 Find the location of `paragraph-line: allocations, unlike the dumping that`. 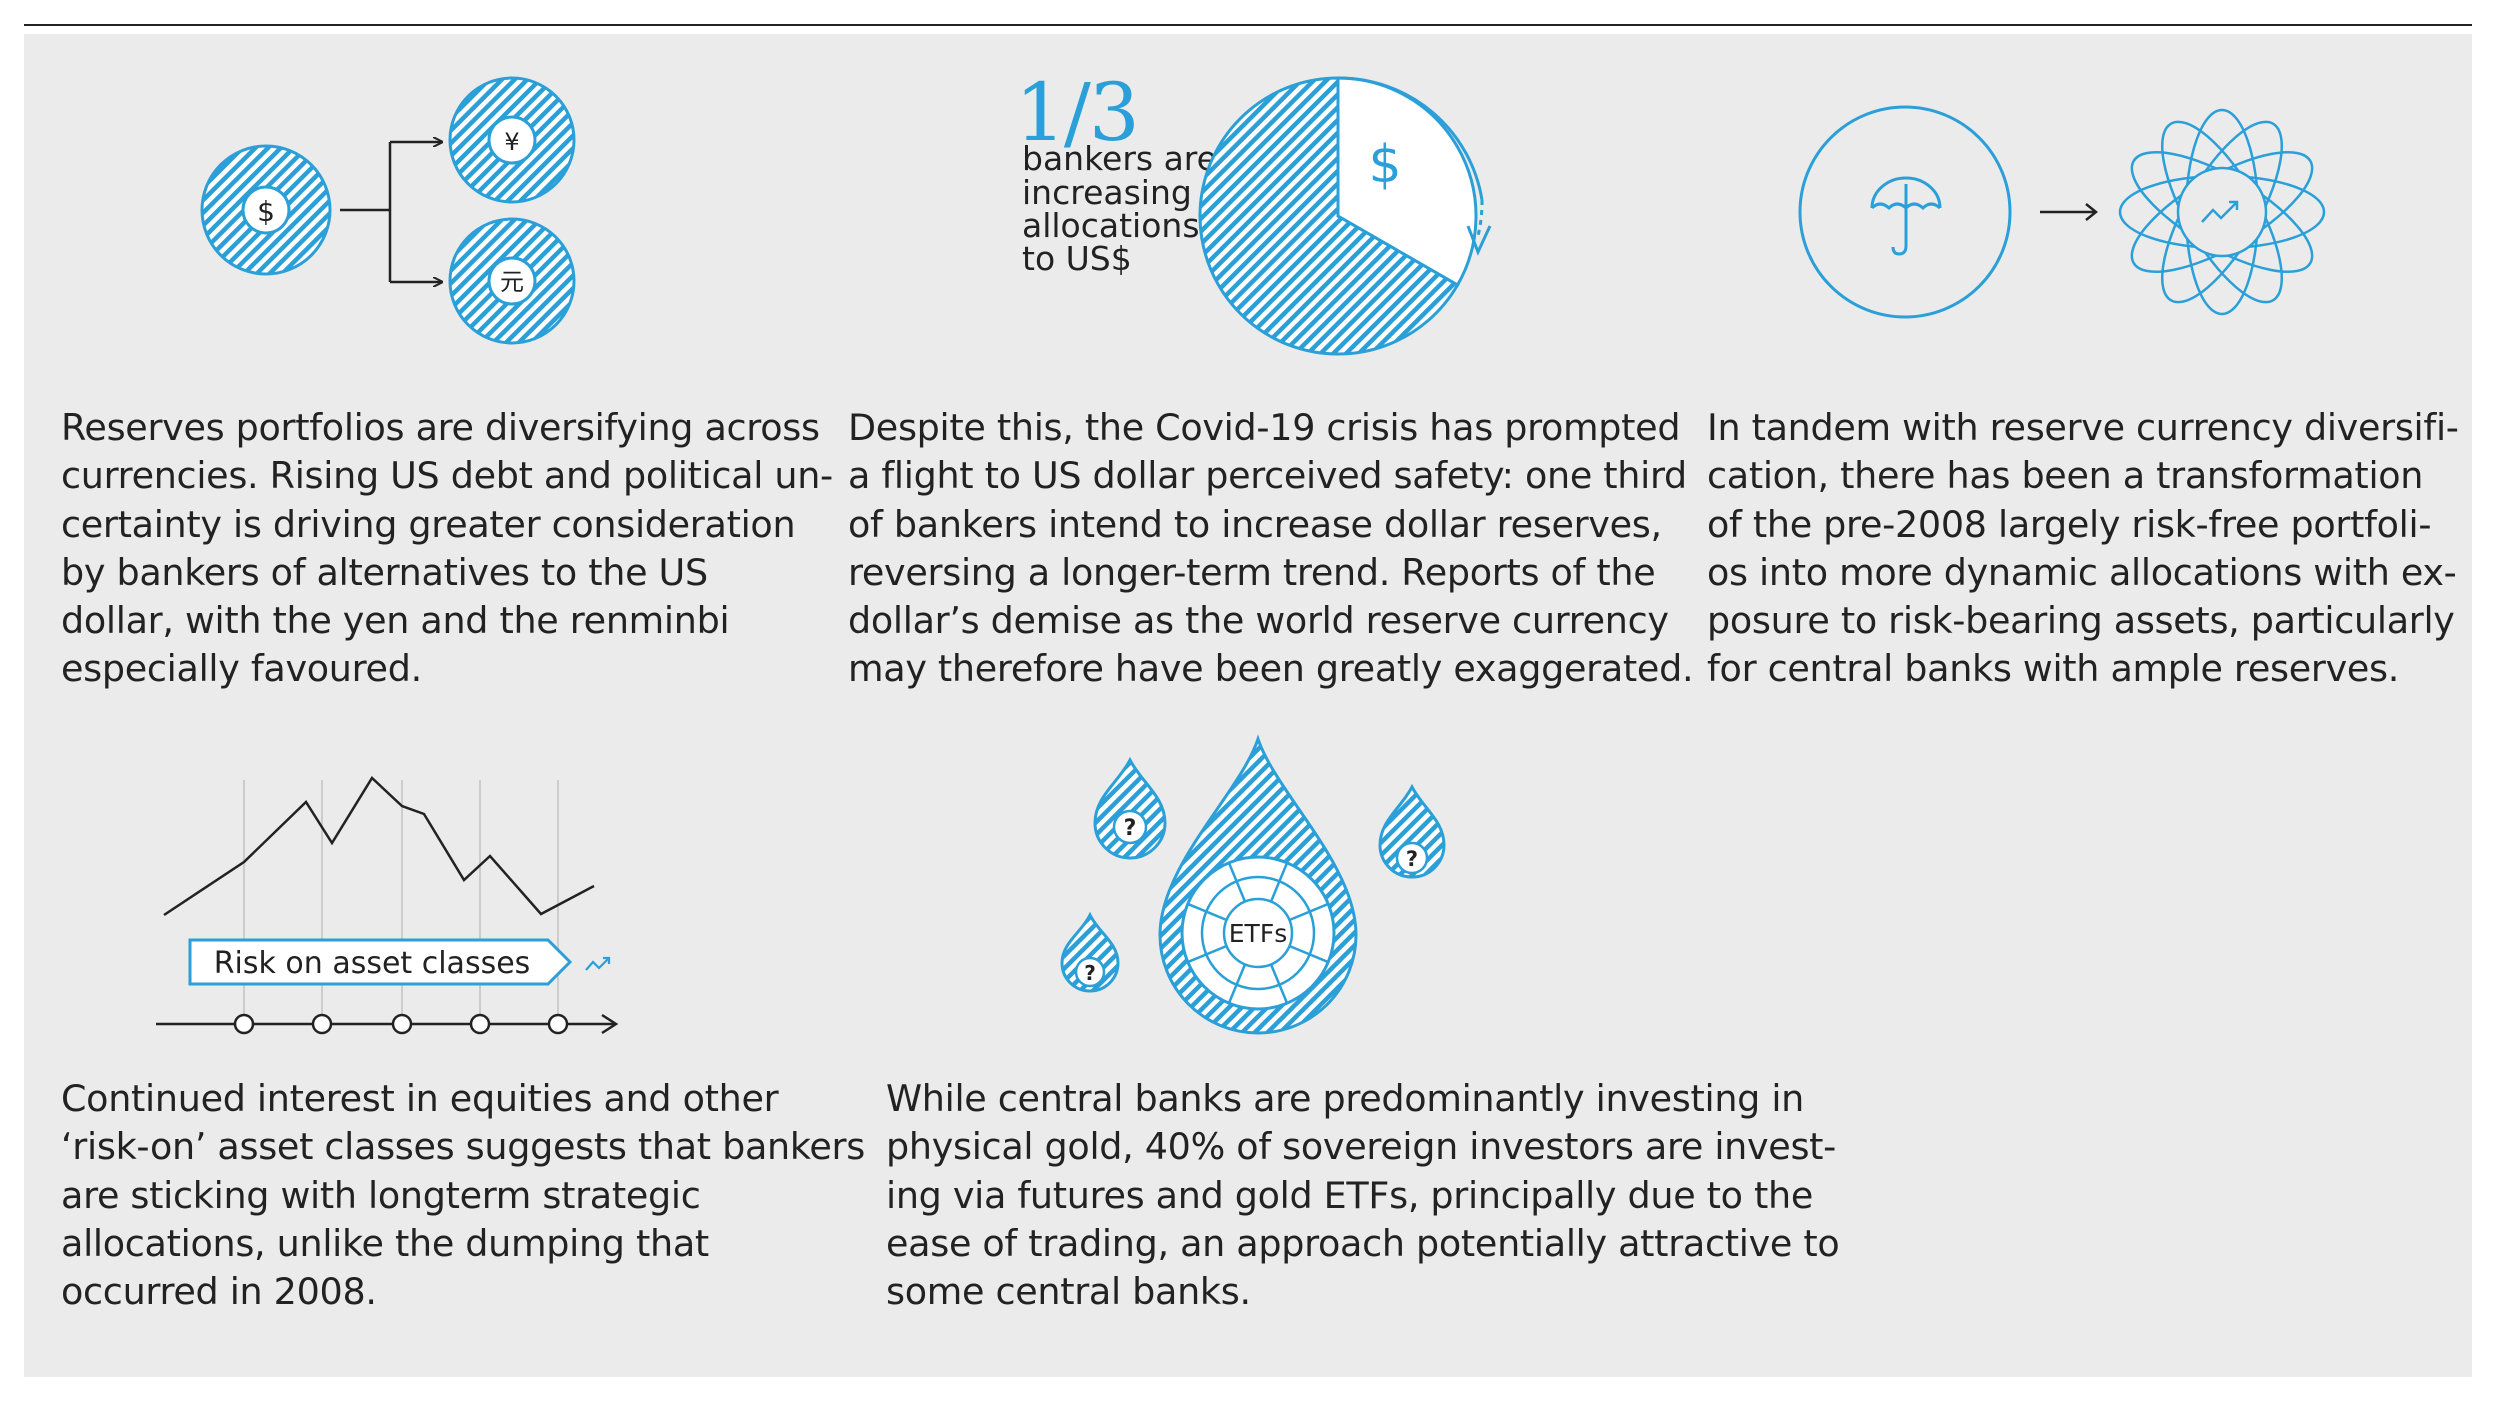

paragraph-line: allocations, unlike the dumping that is located at coordinates (385, 1243).